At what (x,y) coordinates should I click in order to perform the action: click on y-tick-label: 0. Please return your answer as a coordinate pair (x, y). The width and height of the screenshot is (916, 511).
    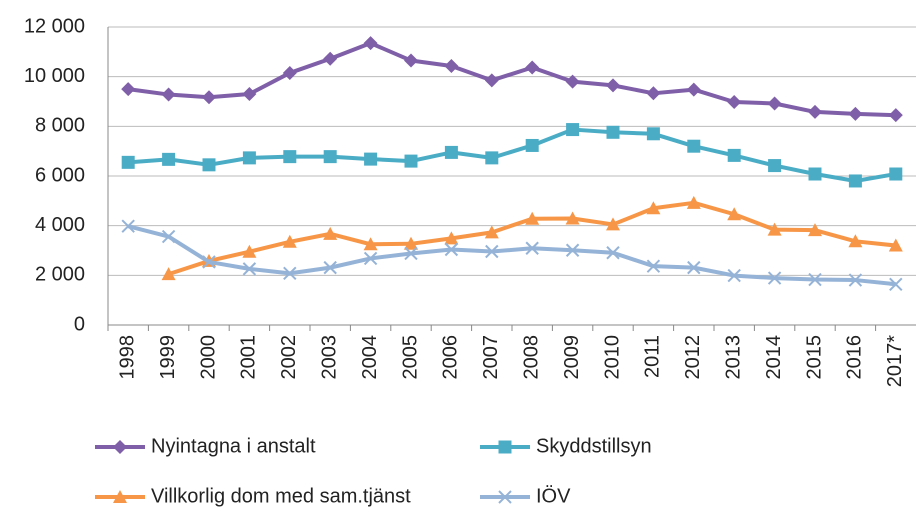
    Looking at the image, I should click on (79, 324).